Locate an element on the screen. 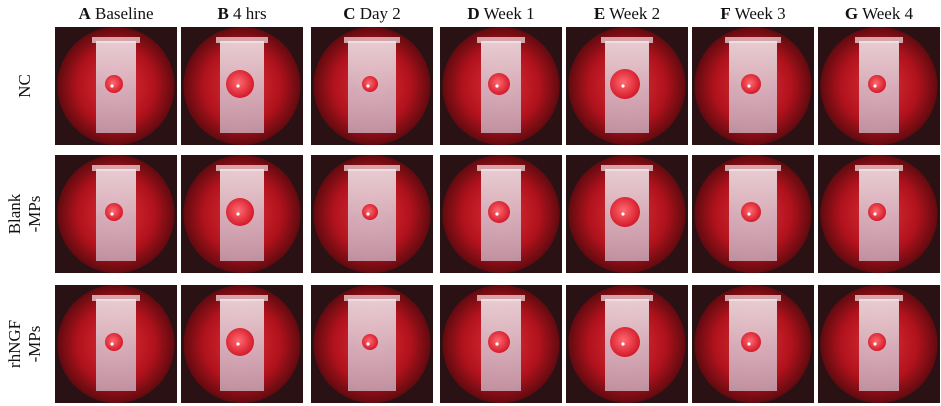  column-letter: A is located at coordinates (84, 13).